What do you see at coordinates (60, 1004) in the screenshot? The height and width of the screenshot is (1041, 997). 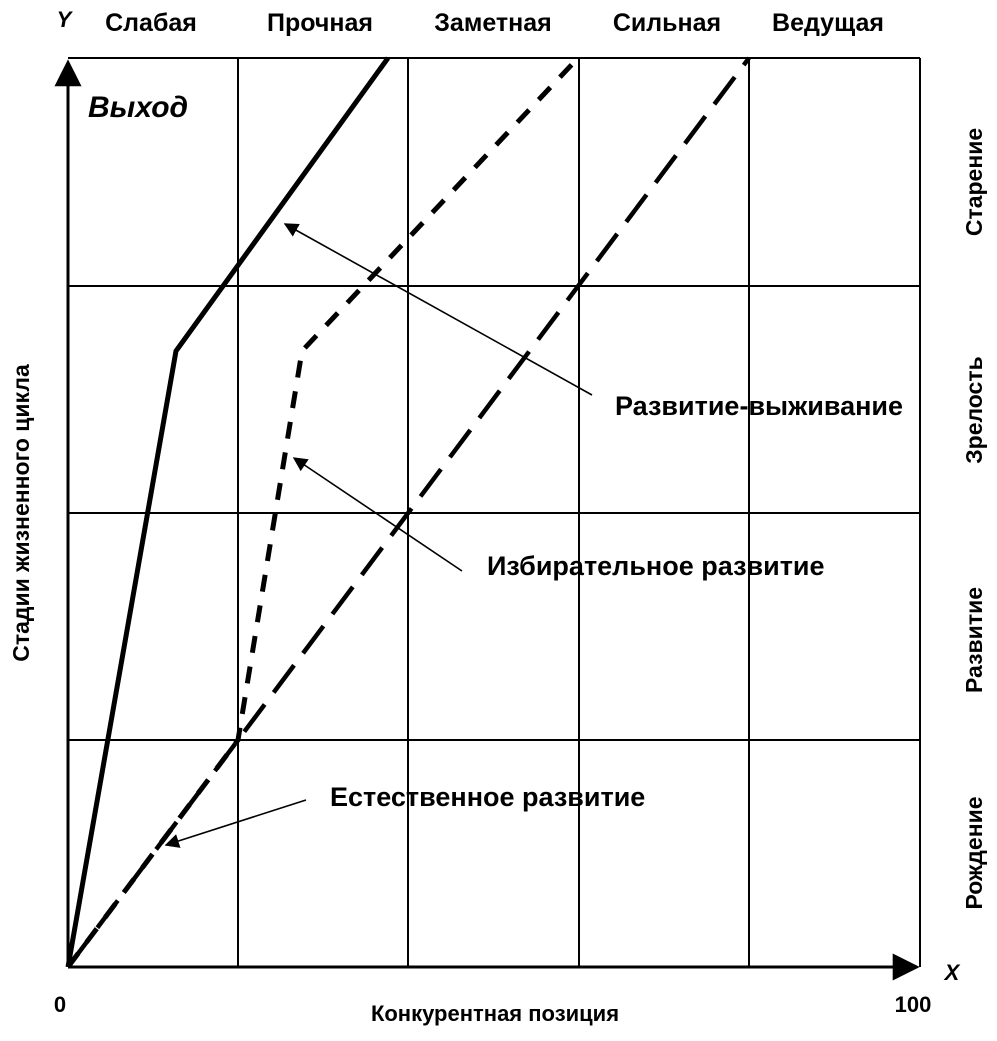 I see `x-axis-min-label: 0` at bounding box center [60, 1004].